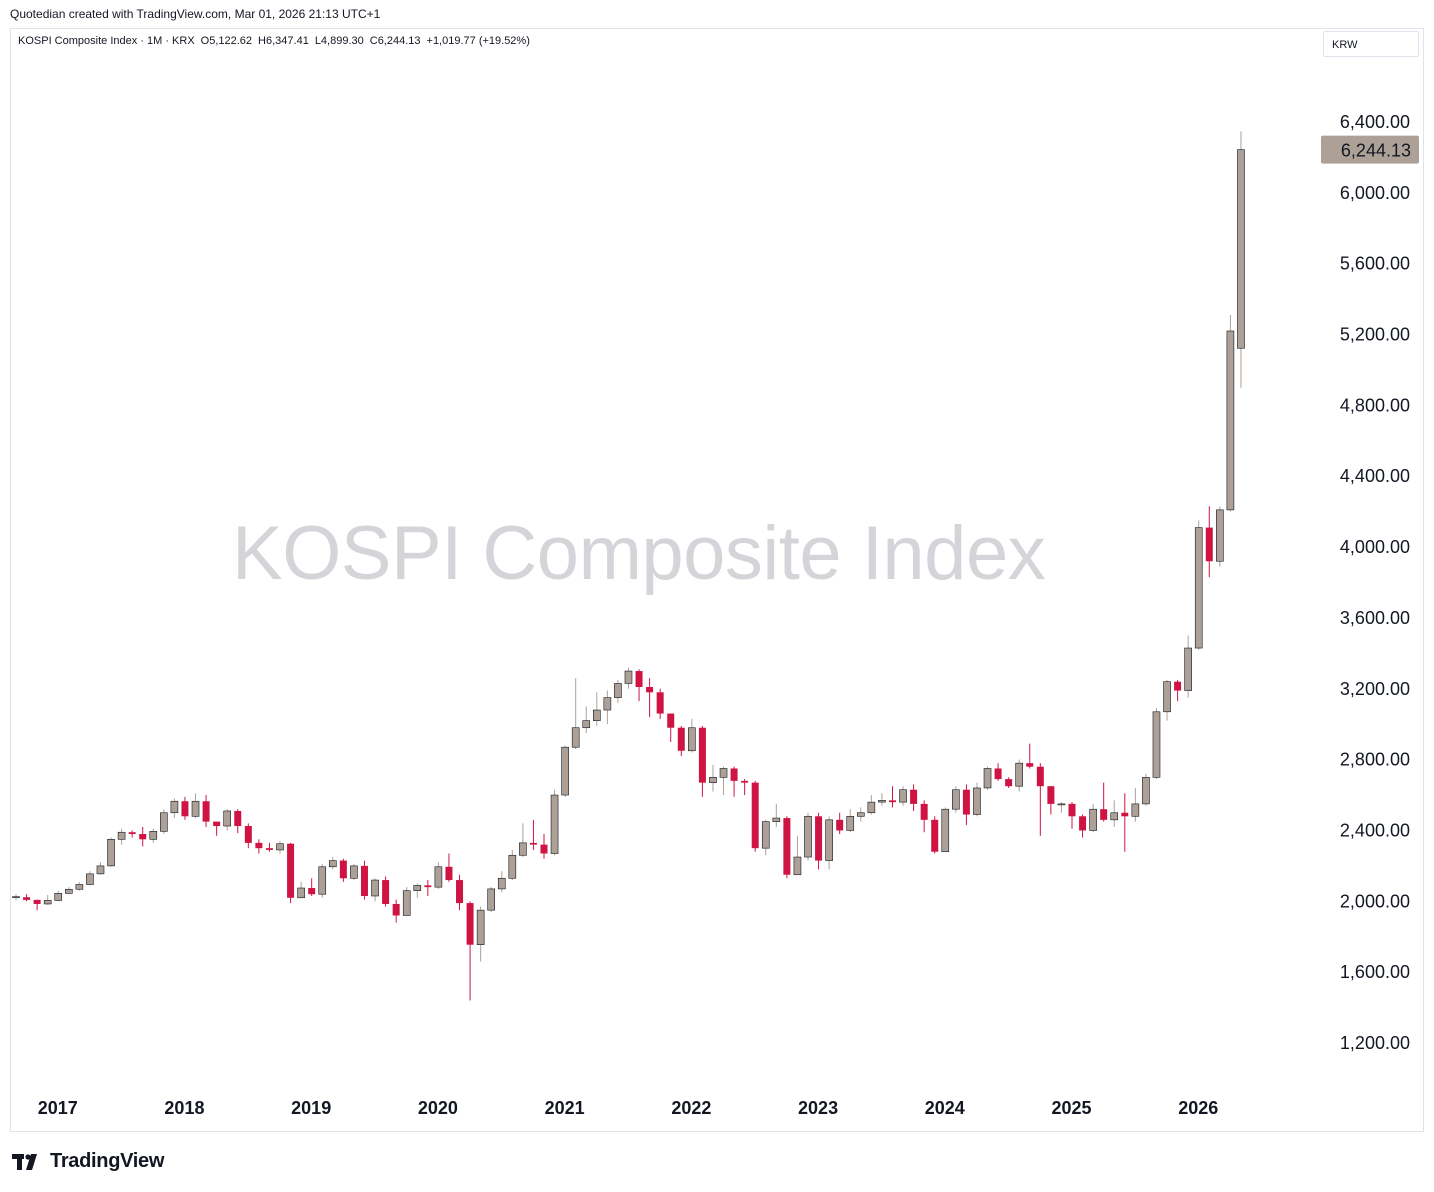 Image resolution: width=1434 pixels, height=1192 pixels. I want to click on legend-open: O5,122.62, so click(226, 41).